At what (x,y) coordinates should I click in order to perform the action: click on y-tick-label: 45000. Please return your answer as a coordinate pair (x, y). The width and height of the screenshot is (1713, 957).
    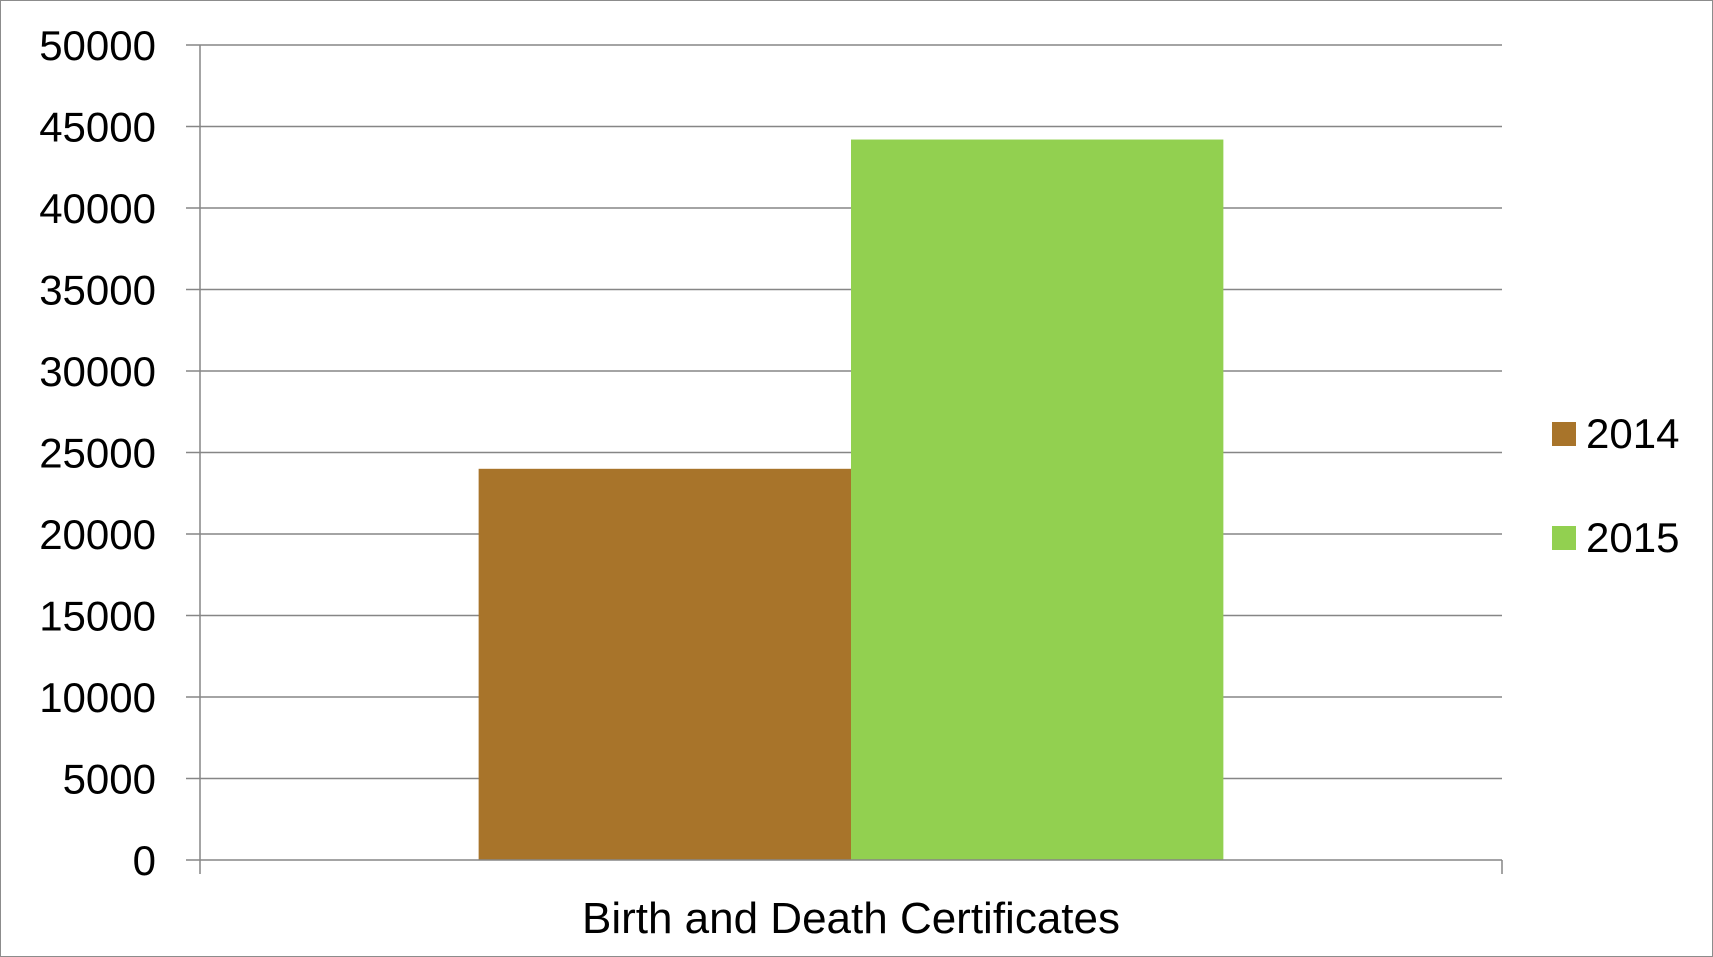
    Looking at the image, I should click on (97, 127).